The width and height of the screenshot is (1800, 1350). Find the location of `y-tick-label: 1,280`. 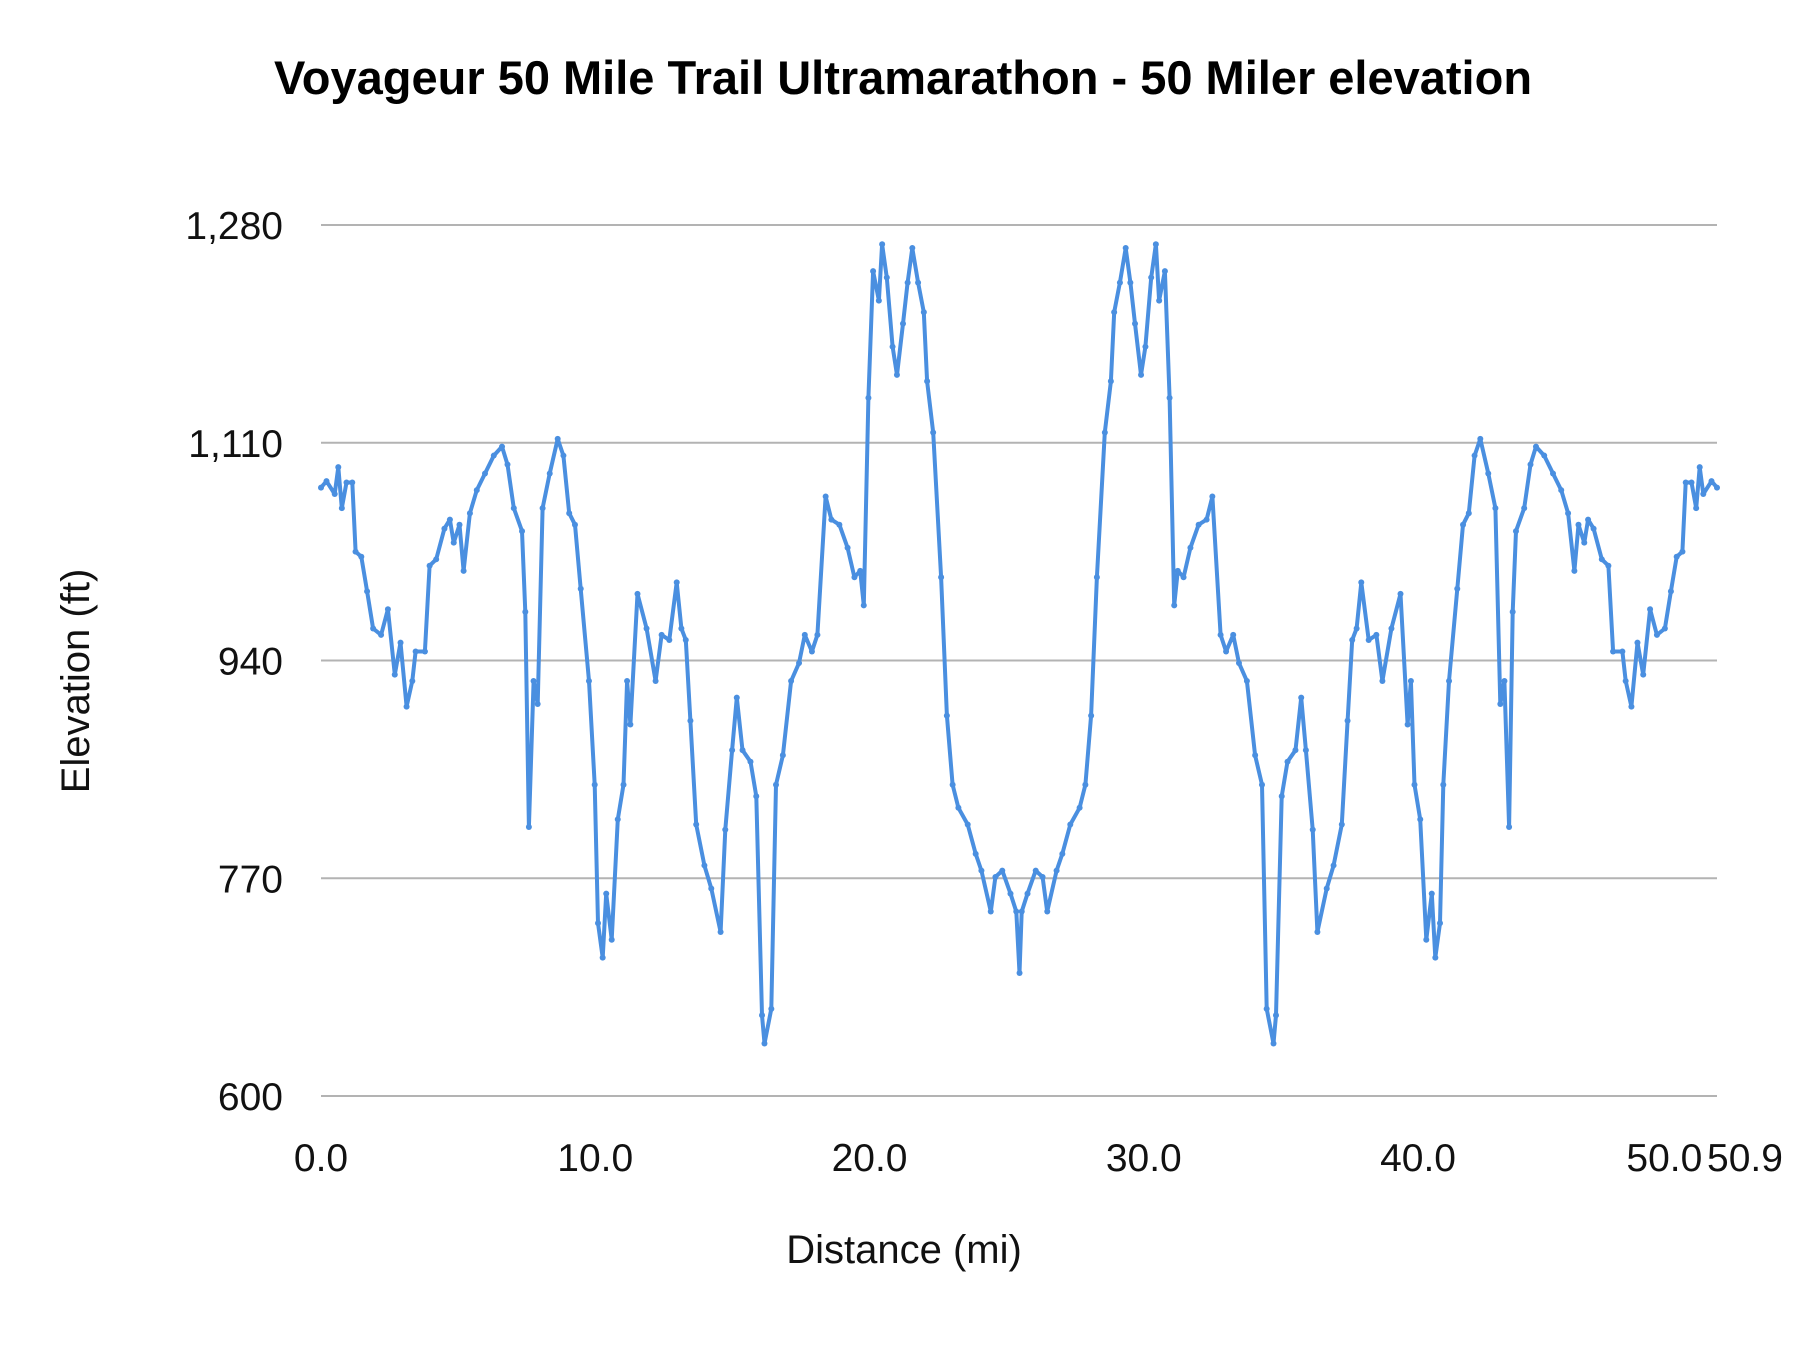

y-tick-label: 1,280 is located at coordinates (234, 226).